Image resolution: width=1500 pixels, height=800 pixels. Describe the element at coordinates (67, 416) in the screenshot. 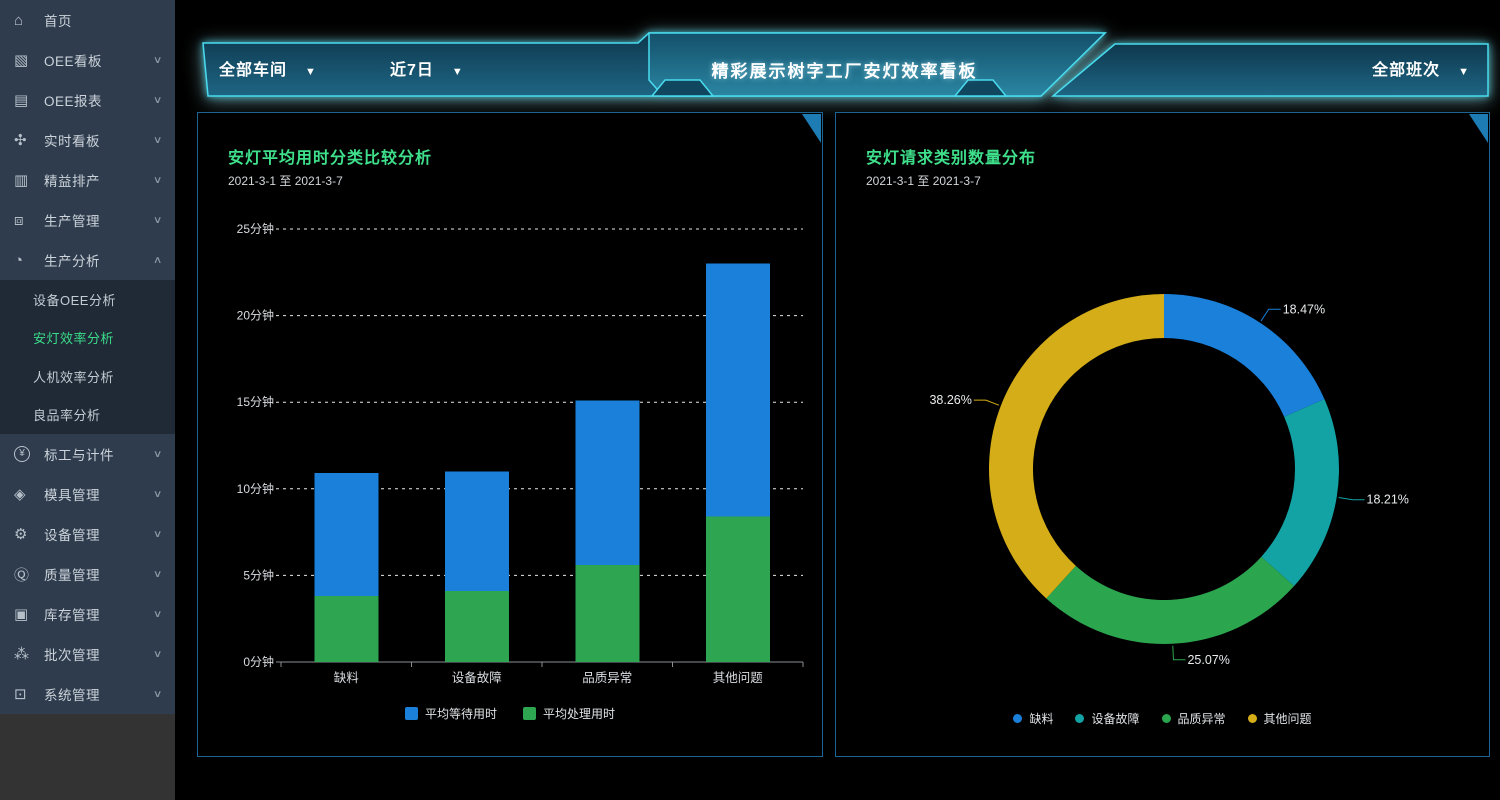

I see `sidebar-subitem-yield-analysis: 良品率分析` at that location.